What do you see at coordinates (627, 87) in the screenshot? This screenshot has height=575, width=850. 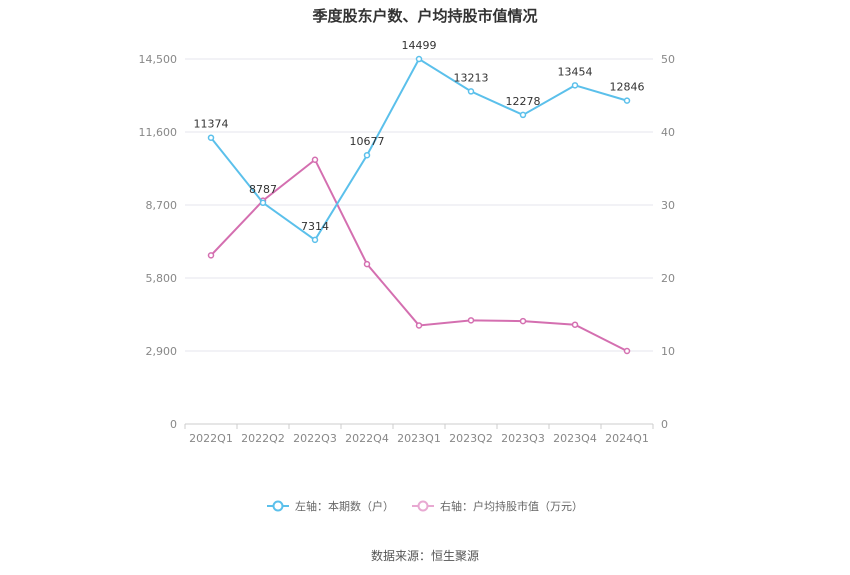 I see `data-label: 12846` at bounding box center [627, 87].